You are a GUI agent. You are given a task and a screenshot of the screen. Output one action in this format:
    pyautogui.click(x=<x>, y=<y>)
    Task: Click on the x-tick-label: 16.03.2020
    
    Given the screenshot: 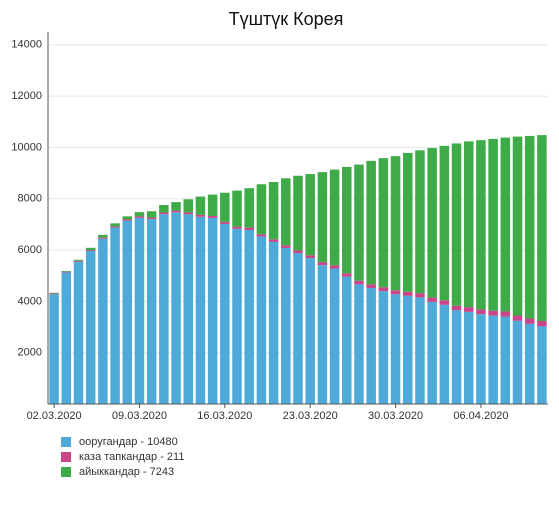 What is the action you would take?
    pyautogui.click(x=224, y=416)
    